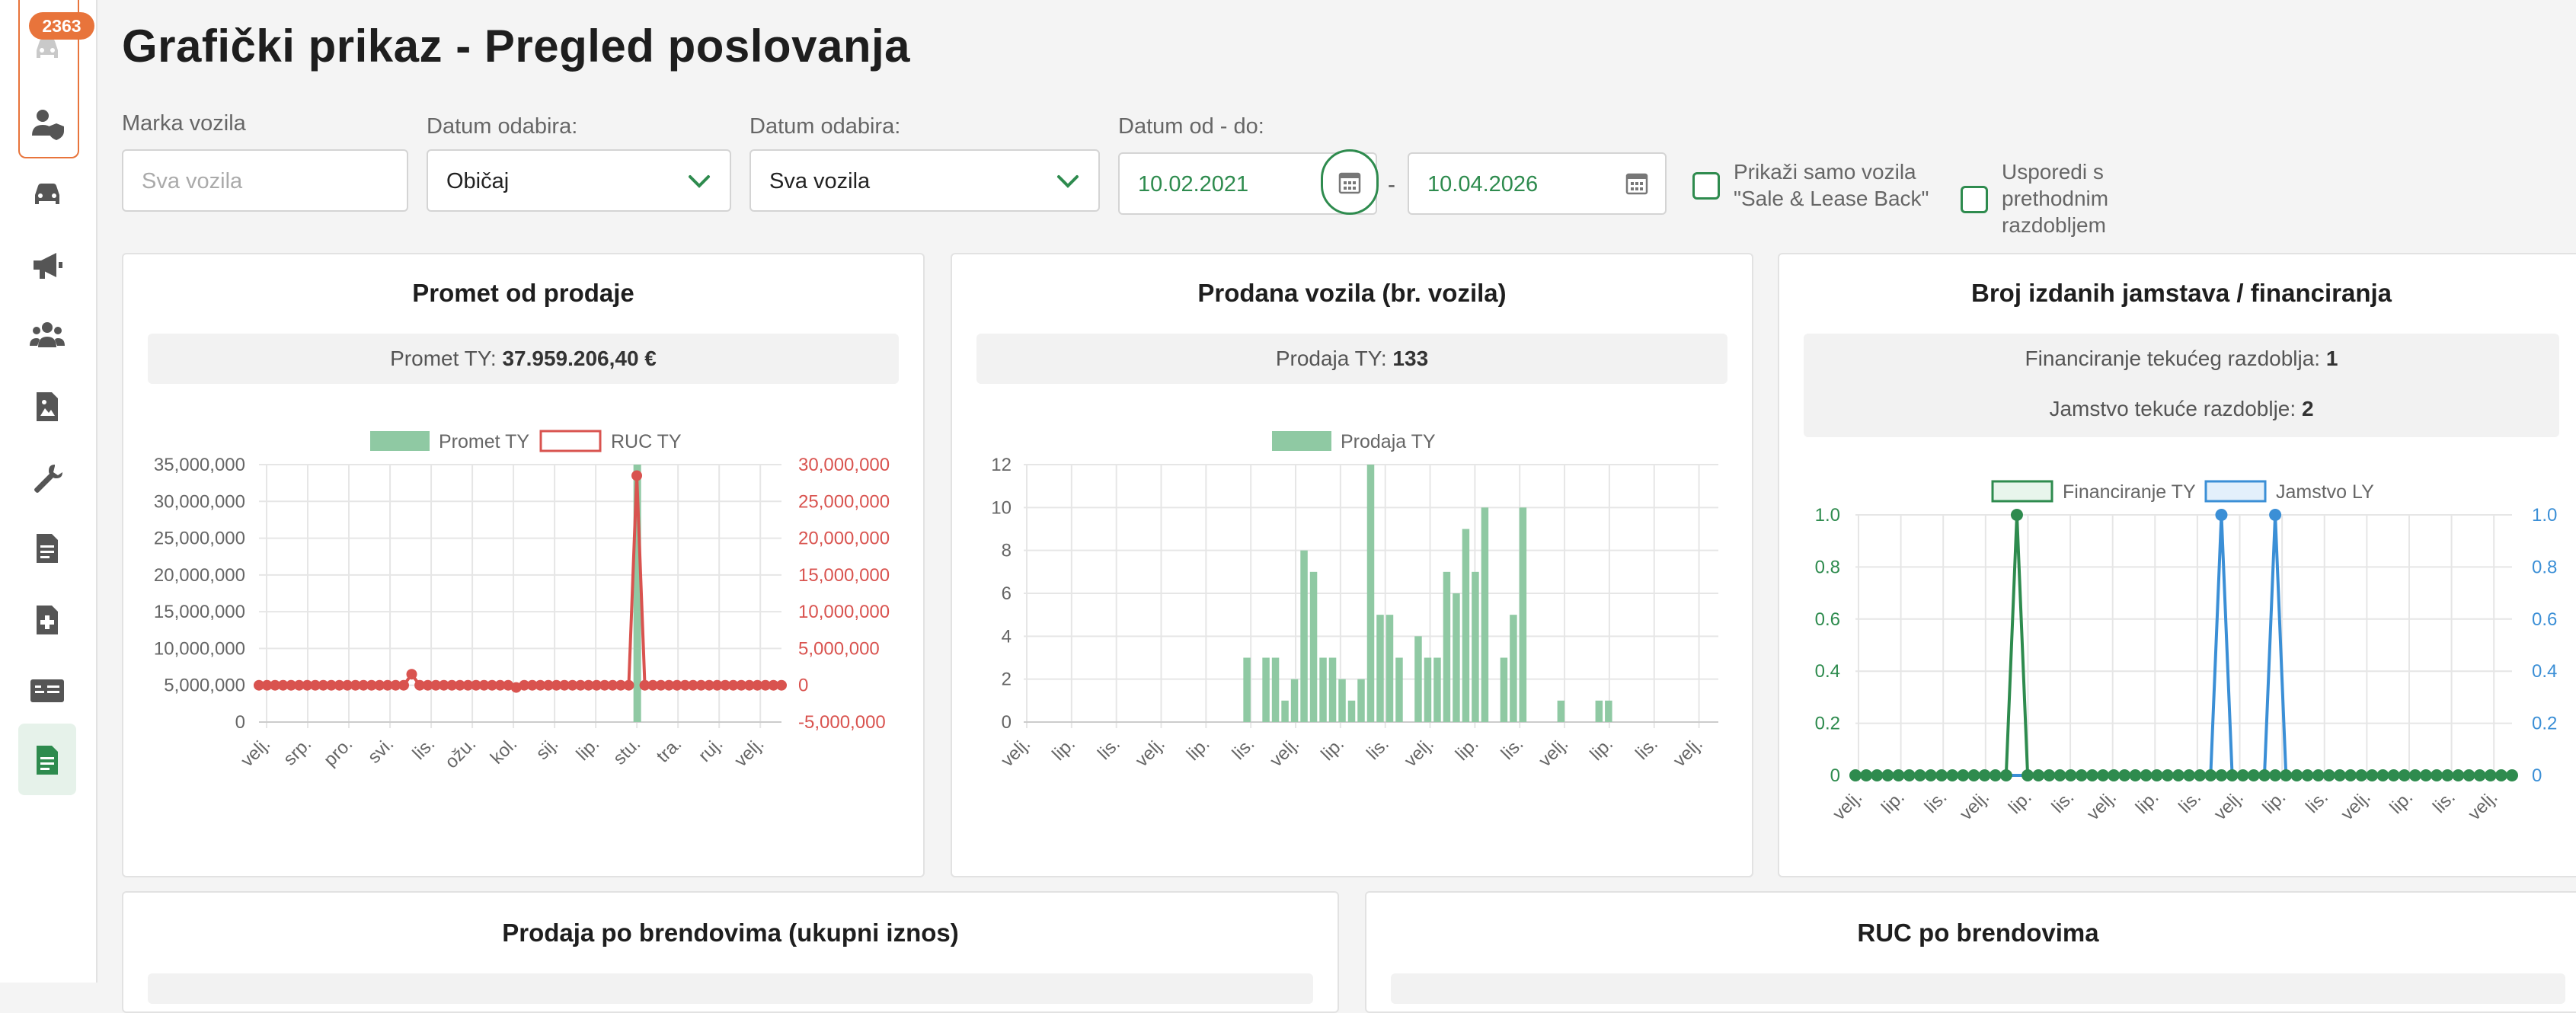 This screenshot has width=2576, height=1013. Describe the element at coordinates (2129, 492) in the screenshot. I see `legend-label-financiranje: Financiranje TY` at that location.